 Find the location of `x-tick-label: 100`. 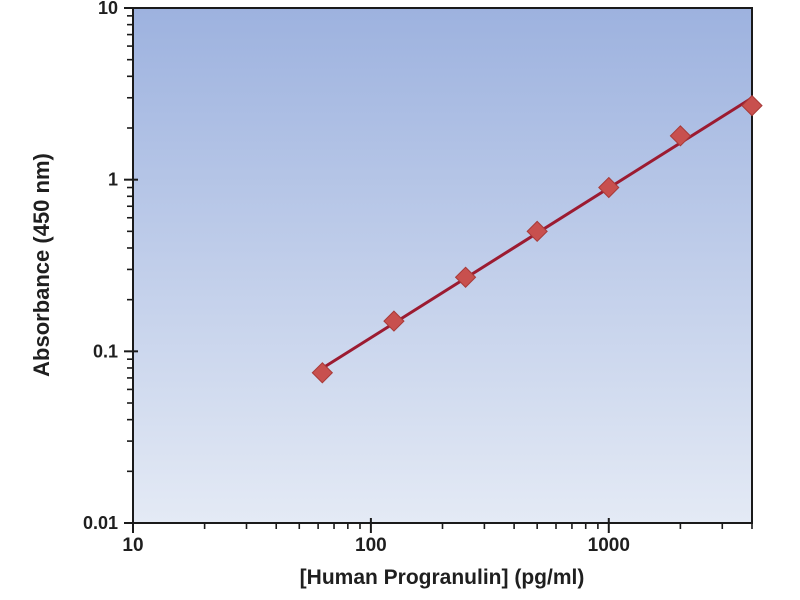

x-tick-label: 100 is located at coordinates (371, 545).